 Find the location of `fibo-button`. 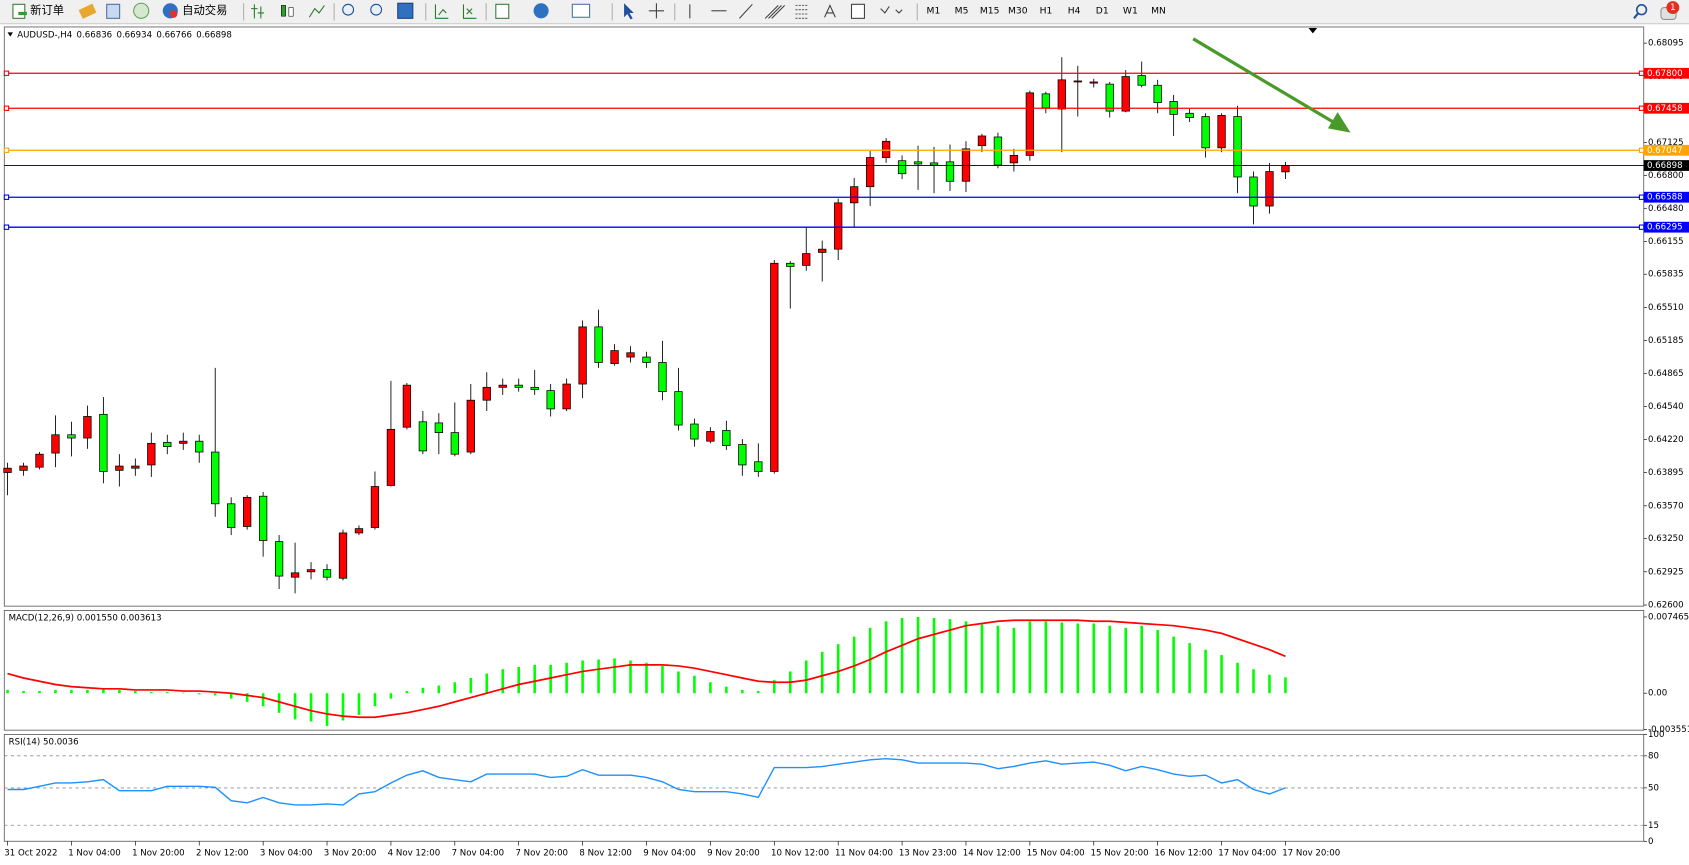

fibo-button is located at coordinates (802, 11).